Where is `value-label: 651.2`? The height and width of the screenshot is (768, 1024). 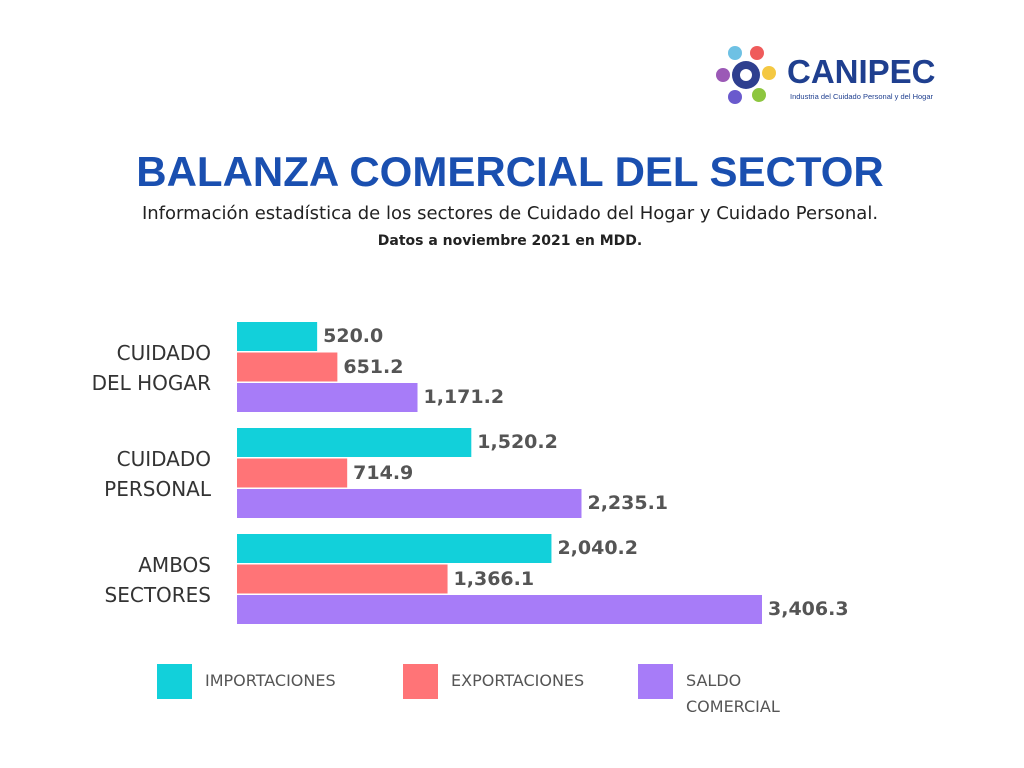 value-label: 651.2 is located at coordinates (373, 366).